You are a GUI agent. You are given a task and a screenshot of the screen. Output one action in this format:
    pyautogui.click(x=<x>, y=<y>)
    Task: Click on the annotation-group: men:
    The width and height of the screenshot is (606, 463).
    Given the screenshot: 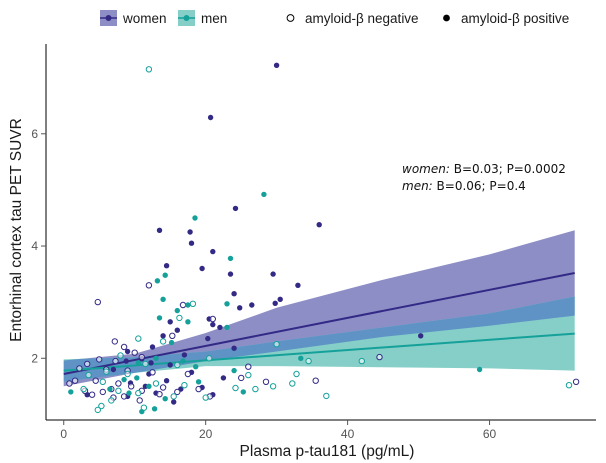 What is the action you would take?
    pyautogui.click(x=417, y=186)
    